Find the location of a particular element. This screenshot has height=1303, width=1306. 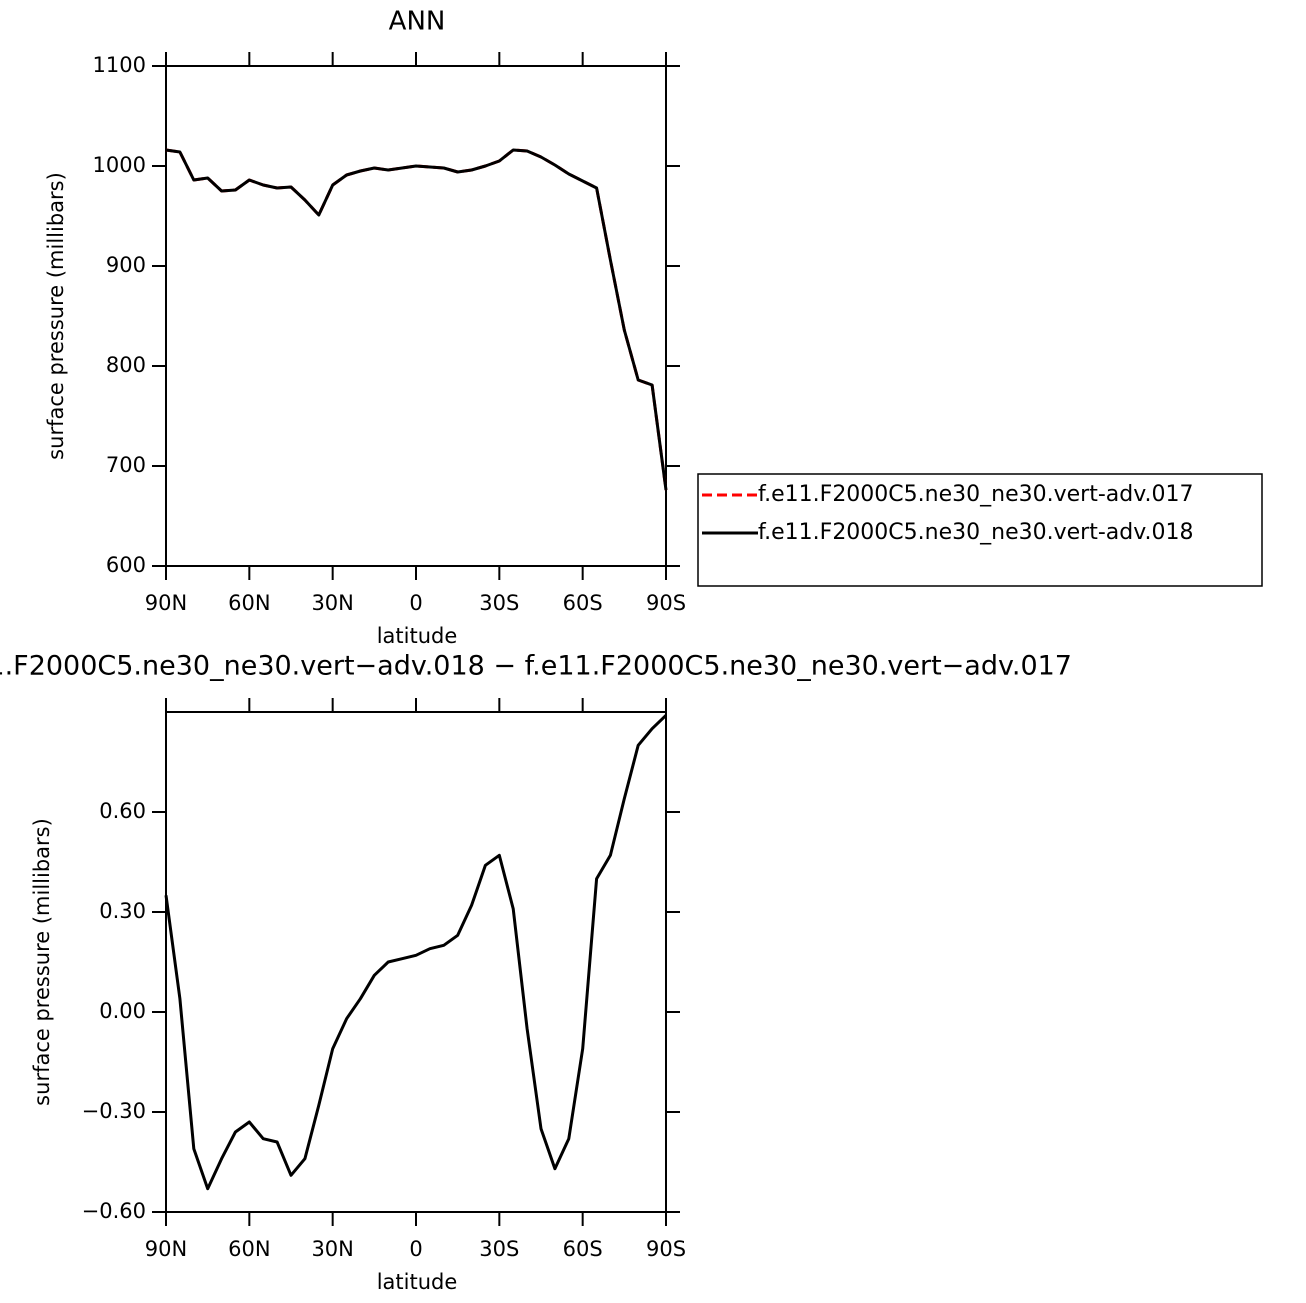

y-tick-label: −0.30 is located at coordinates (114, 1111).